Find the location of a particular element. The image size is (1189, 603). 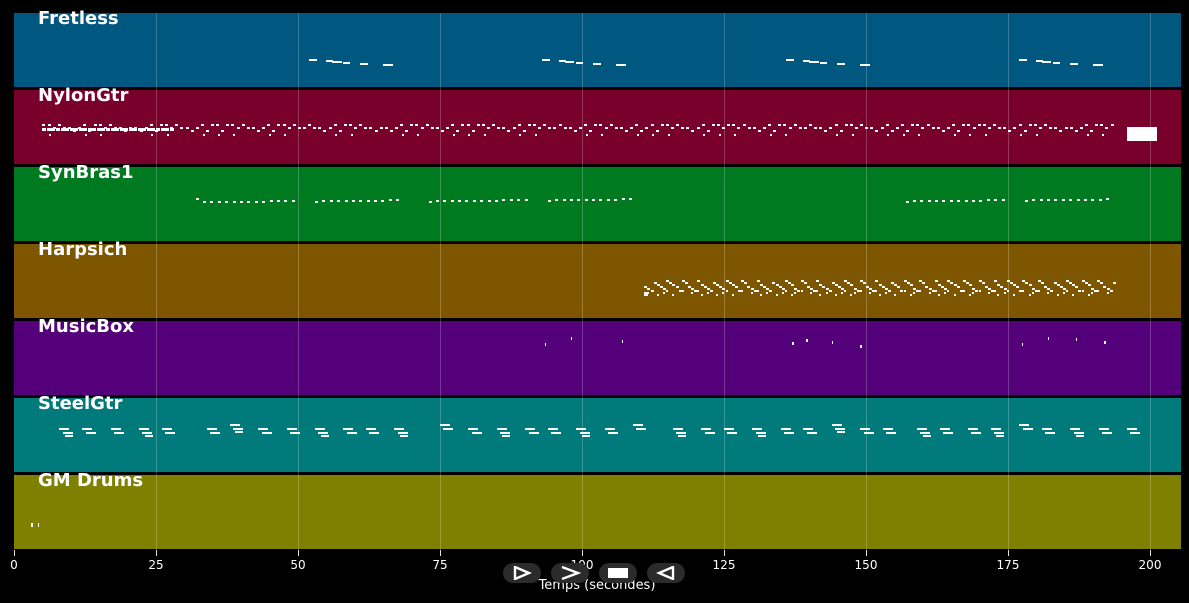

axis-tick-label: 25 is located at coordinates (156, 565).